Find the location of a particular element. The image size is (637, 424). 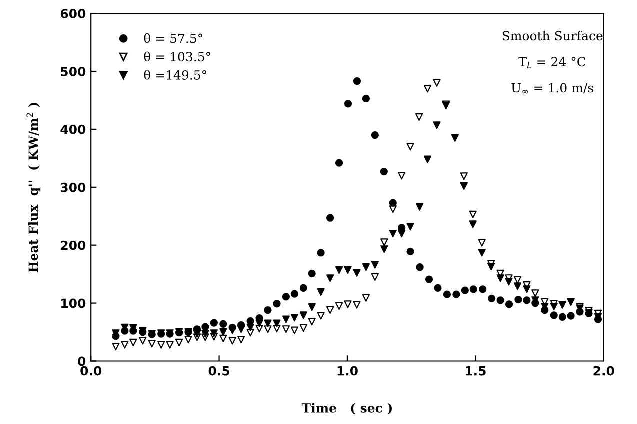

x-tick-label: 2.0 is located at coordinates (604, 371).